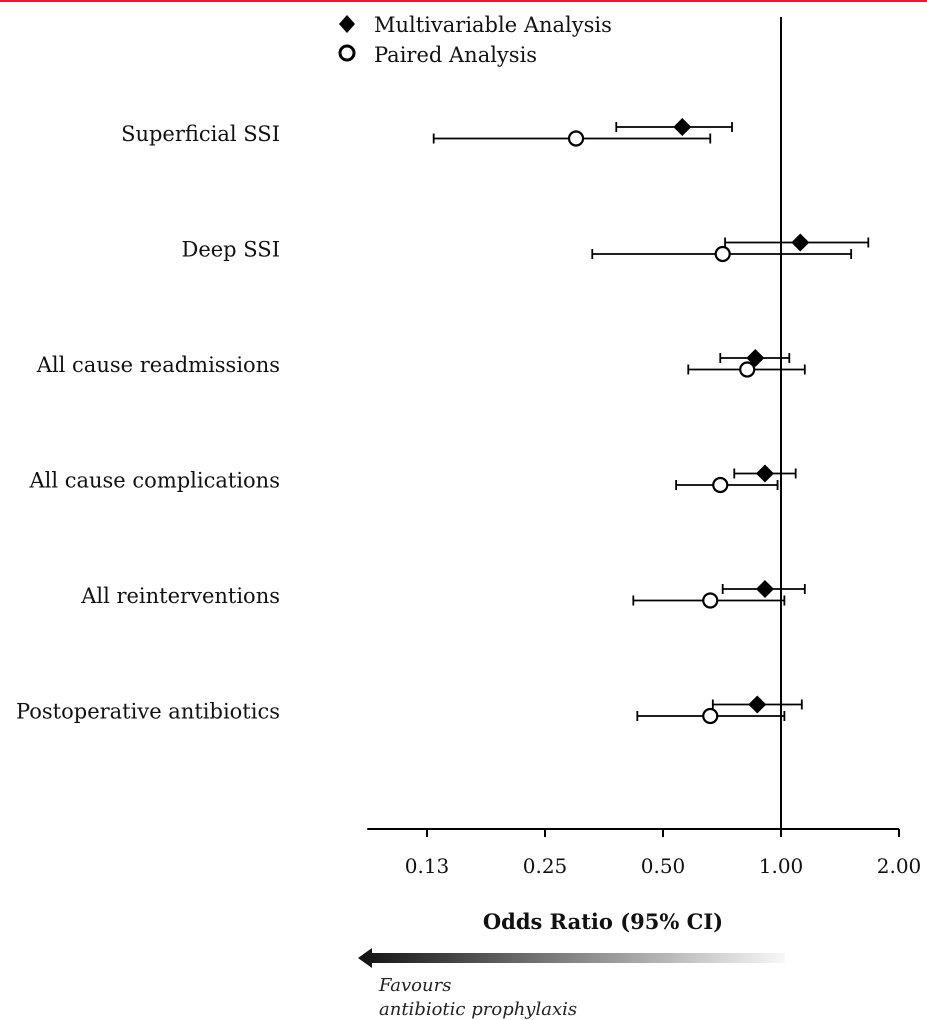 Image resolution: width=927 pixels, height=1020 pixels. I want to click on legend: Multivariable Analysis Paired Analysis, so click(475, 40).